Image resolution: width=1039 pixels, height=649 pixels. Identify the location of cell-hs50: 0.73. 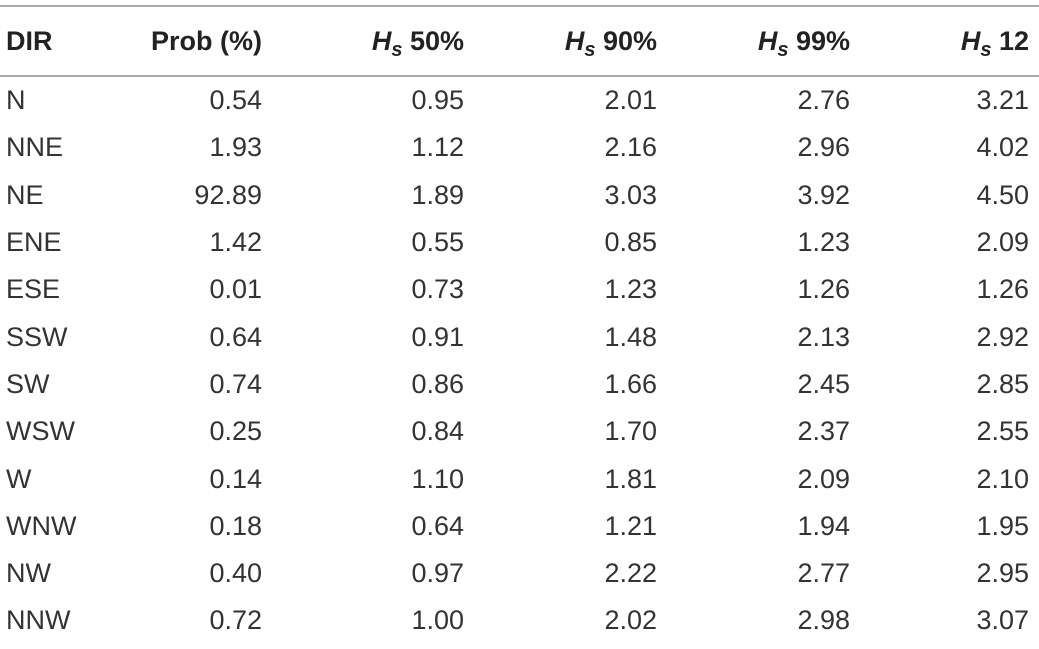
(437, 289).